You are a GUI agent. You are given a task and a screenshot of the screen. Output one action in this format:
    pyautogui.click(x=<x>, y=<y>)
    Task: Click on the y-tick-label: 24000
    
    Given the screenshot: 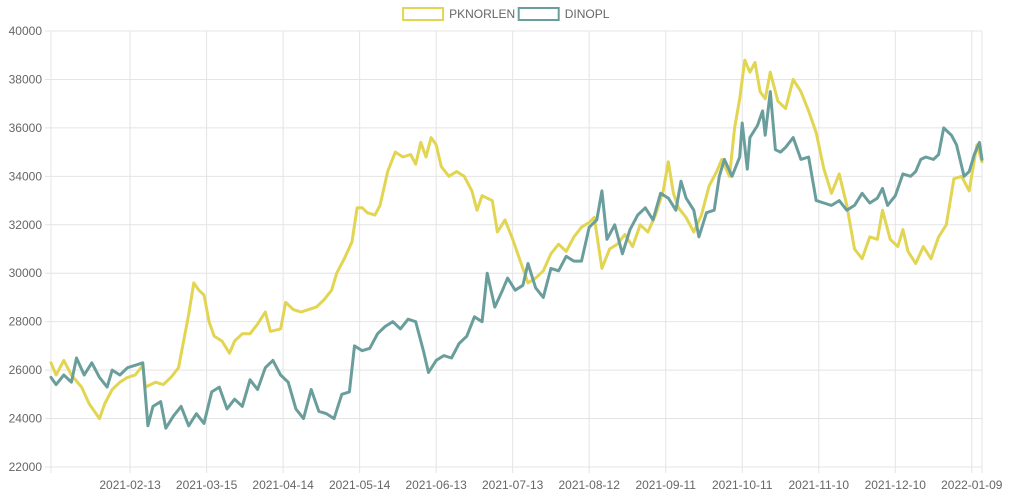 What is the action you would take?
    pyautogui.click(x=26, y=419)
    